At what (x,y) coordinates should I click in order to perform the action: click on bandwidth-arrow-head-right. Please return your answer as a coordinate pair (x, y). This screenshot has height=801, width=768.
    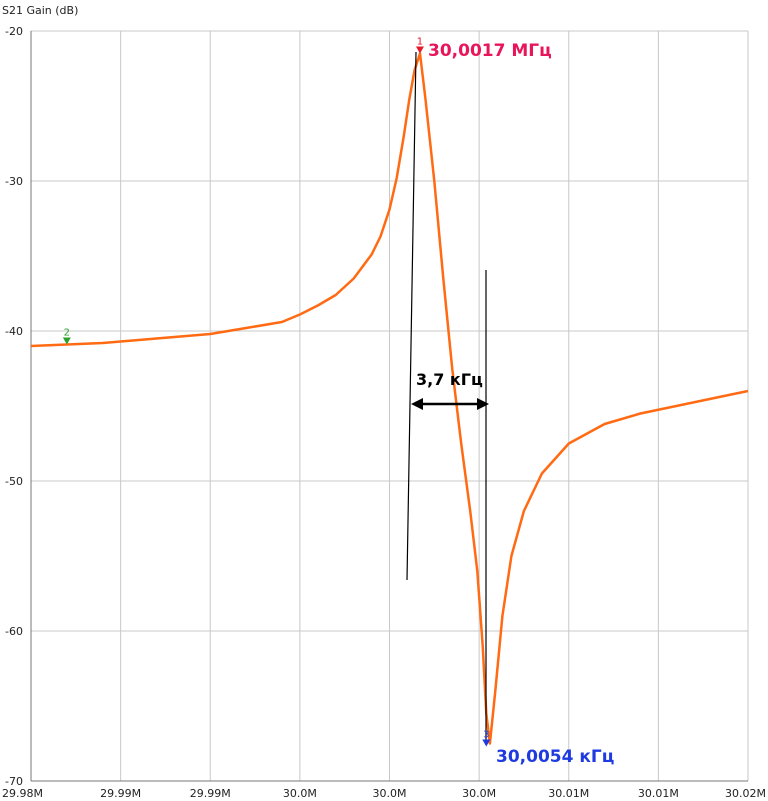
    Looking at the image, I should click on (483, 404).